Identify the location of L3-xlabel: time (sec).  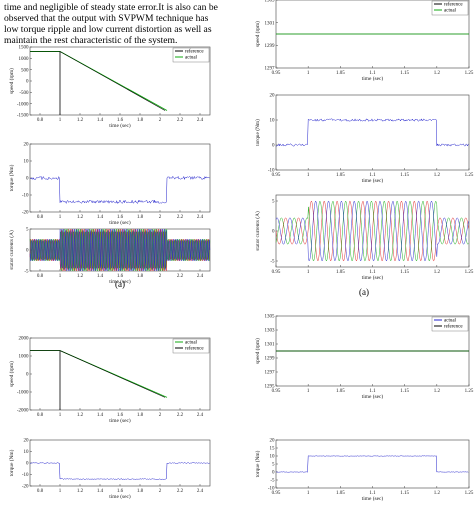
(120, 281).